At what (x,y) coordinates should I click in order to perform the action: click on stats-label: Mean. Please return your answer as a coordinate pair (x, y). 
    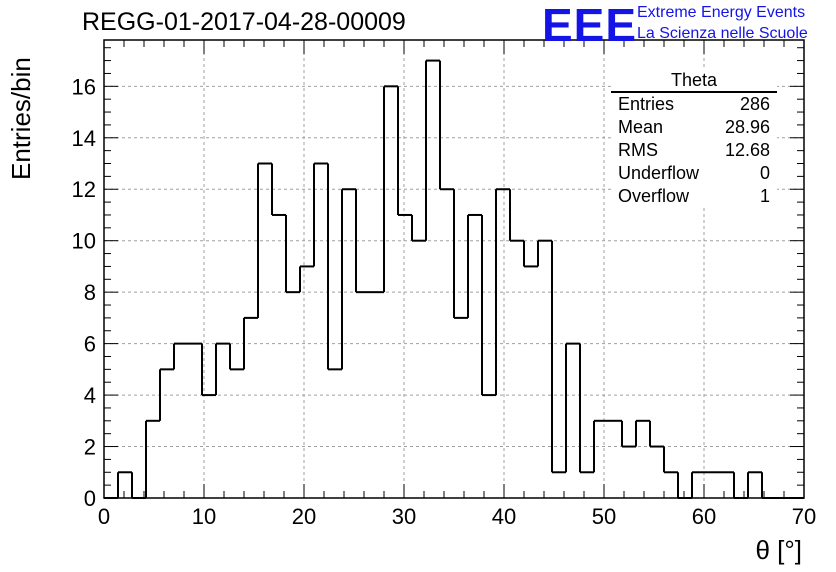
    Looking at the image, I should click on (641, 127).